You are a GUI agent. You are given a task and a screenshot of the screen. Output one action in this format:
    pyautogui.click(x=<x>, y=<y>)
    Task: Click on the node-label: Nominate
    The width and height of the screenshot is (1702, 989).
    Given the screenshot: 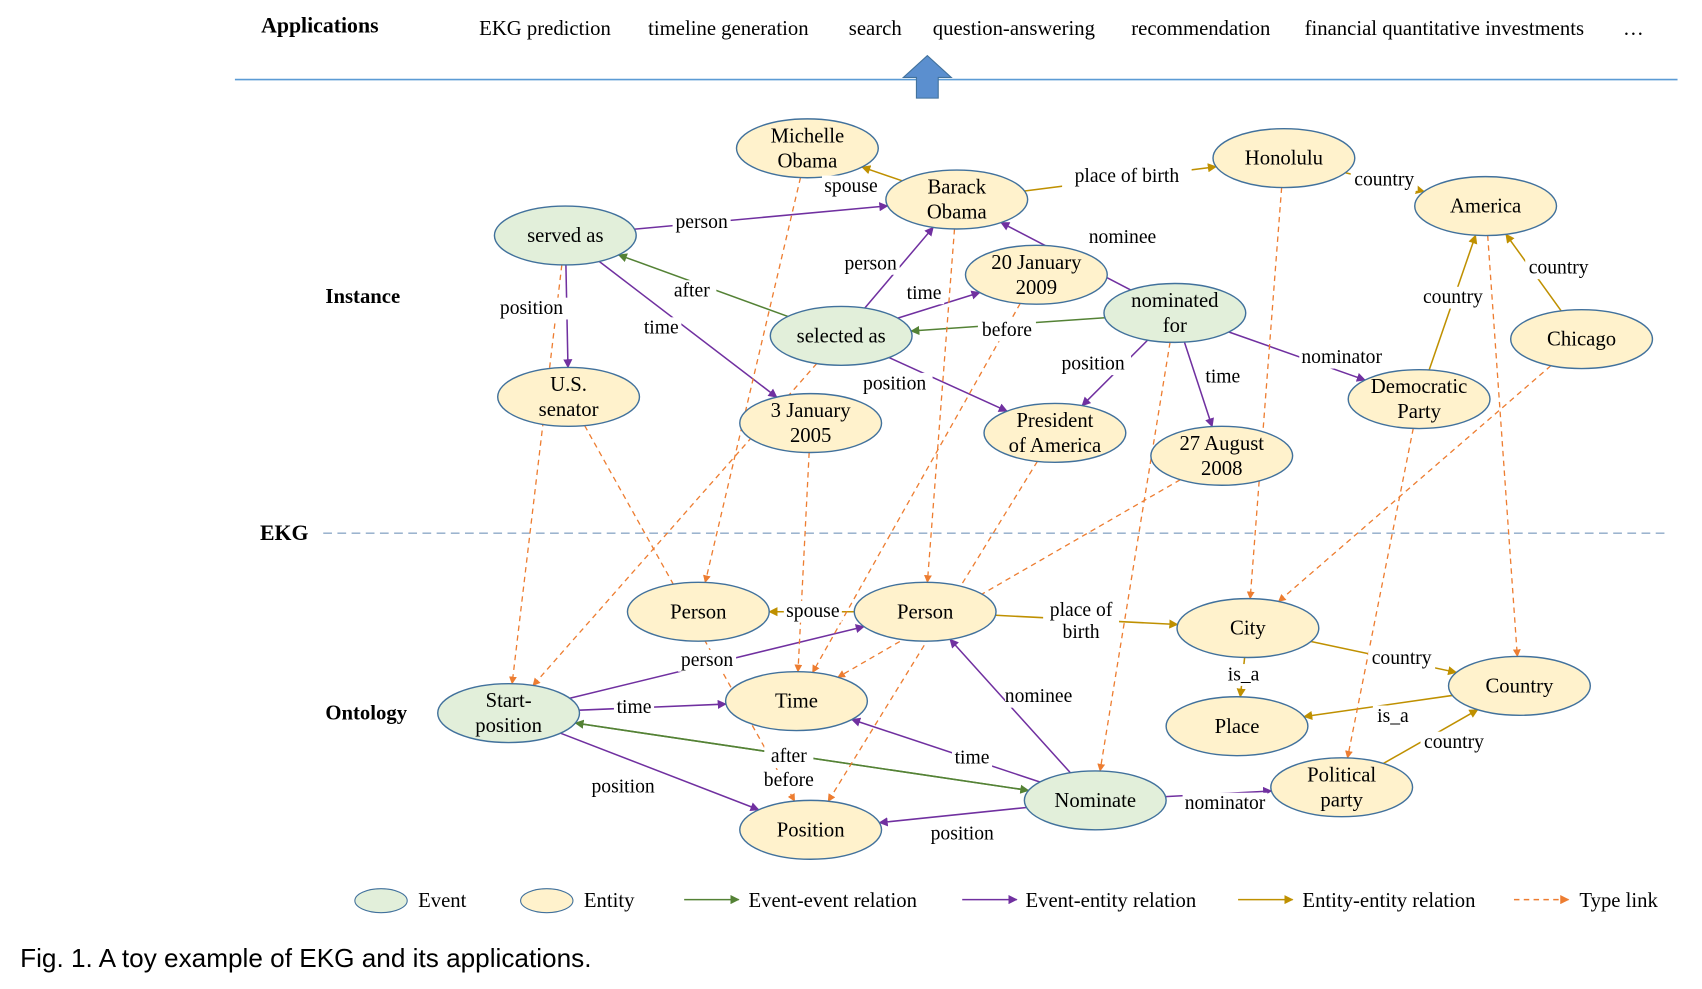 What is the action you would take?
    pyautogui.click(x=1095, y=801)
    